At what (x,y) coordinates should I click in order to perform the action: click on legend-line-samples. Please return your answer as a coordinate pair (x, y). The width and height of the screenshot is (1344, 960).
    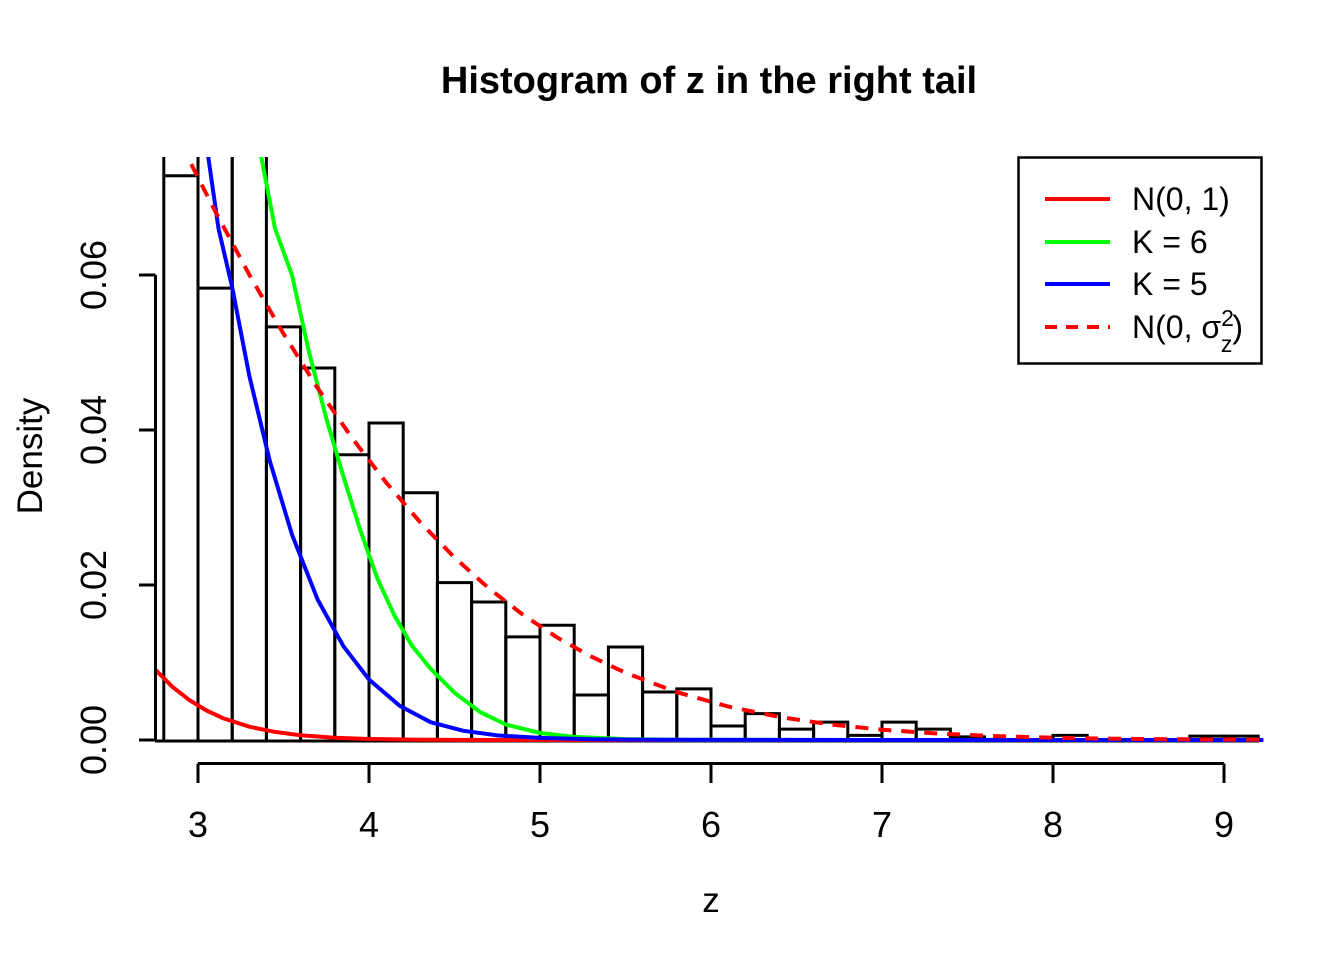
    Looking at the image, I should click on (1077, 263).